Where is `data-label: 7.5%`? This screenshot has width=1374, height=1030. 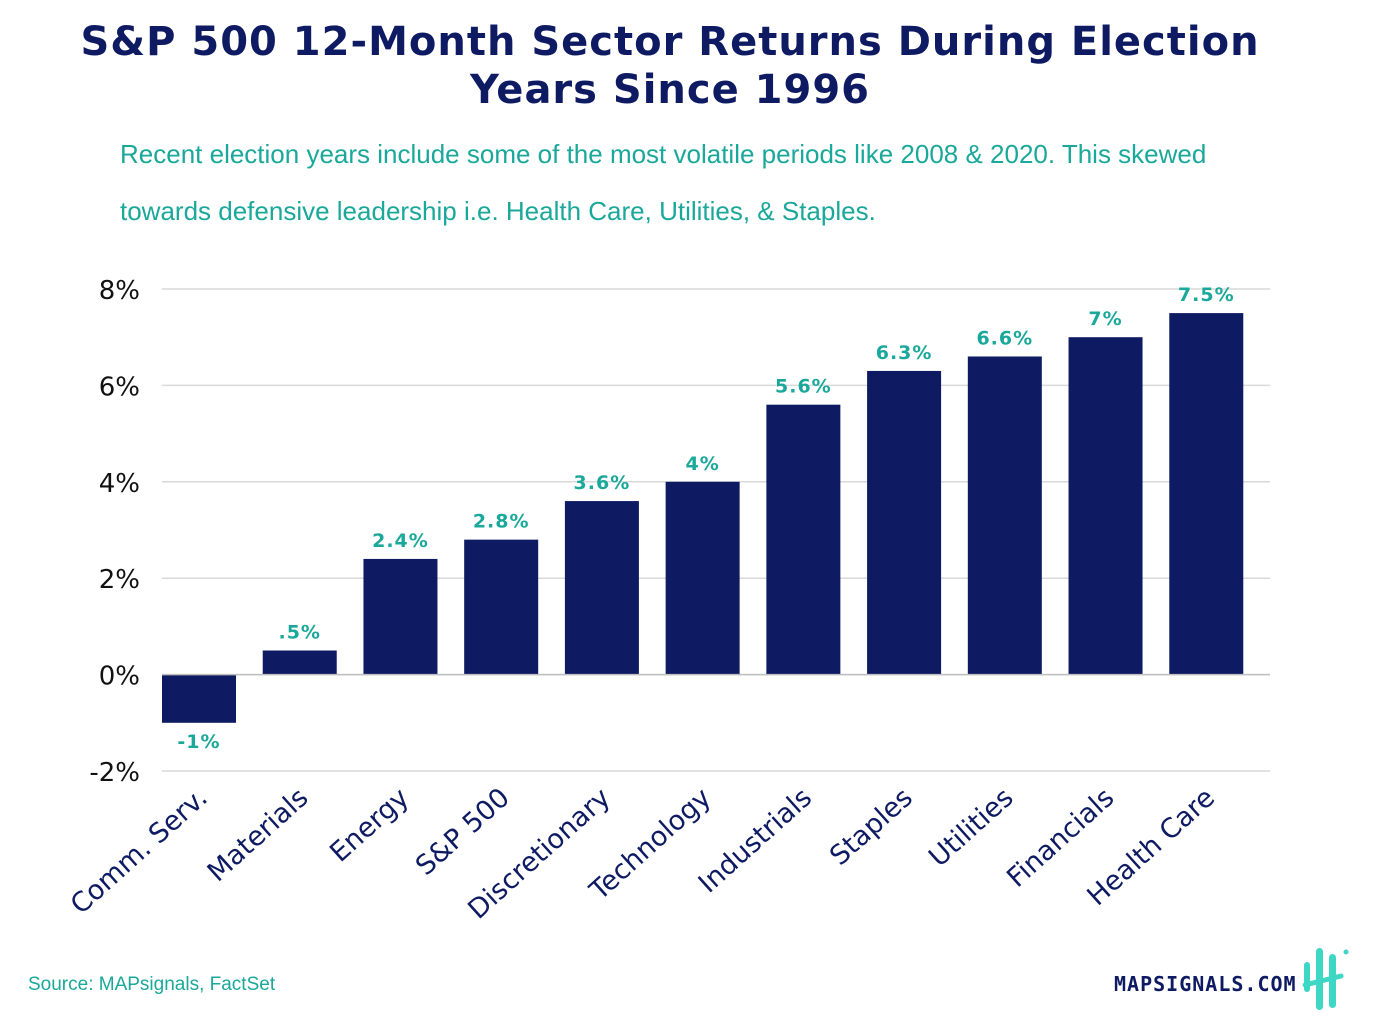
data-label: 7.5% is located at coordinates (1206, 295).